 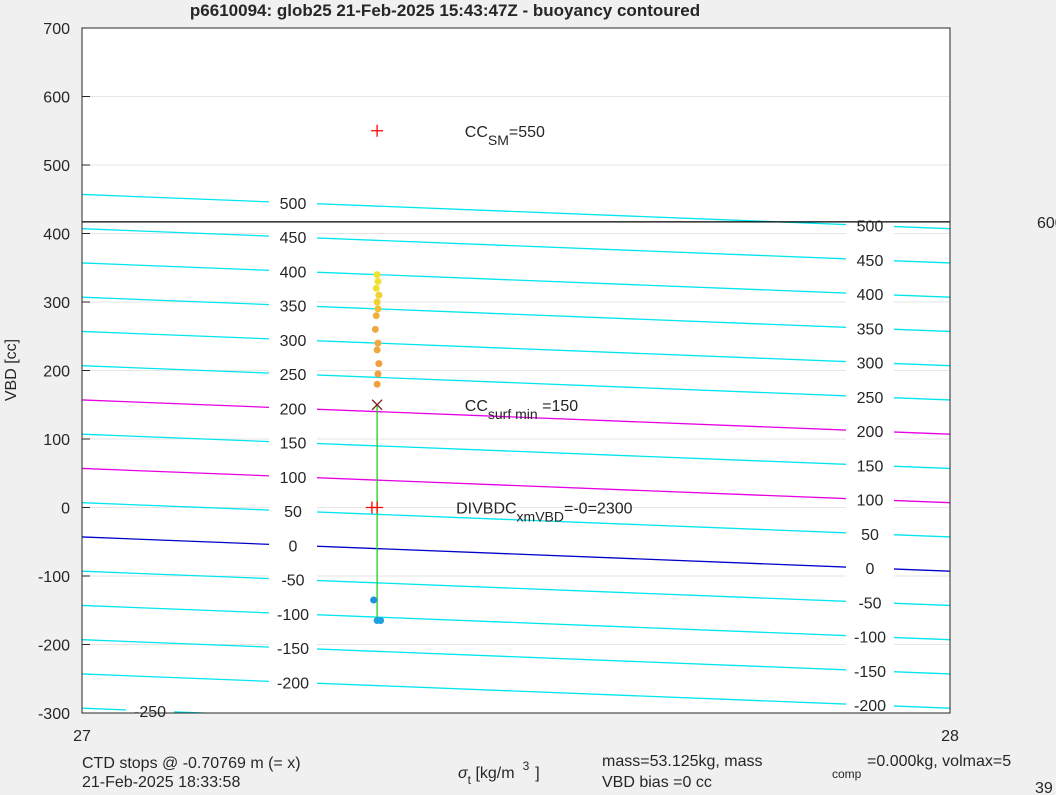 What do you see at coordinates (293, 238) in the screenshot?
I see `contour-label: 450` at bounding box center [293, 238].